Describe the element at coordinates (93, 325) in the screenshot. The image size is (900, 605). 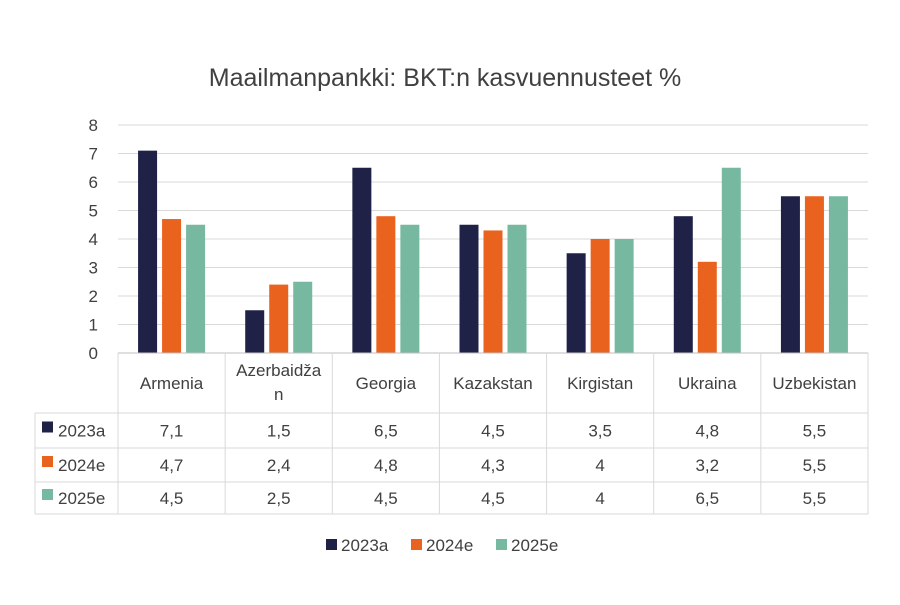
I see `y-tick-label: 1` at that location.